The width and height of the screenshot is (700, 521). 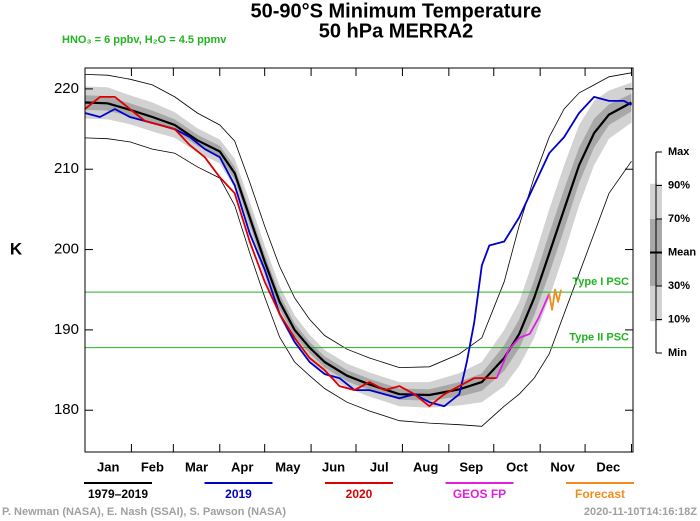 I want to click on note: HNO₃ = 6 ppbv, H₂O = 4.5 ppmv, so click(x=144, y=40).